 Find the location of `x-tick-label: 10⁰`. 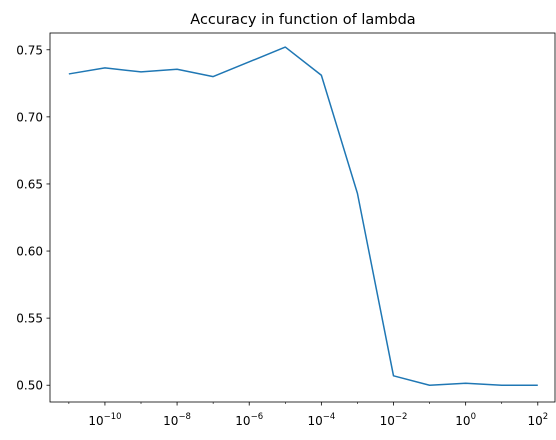

x-tick-label: 10⁰ is located at coordinates (465, 420).